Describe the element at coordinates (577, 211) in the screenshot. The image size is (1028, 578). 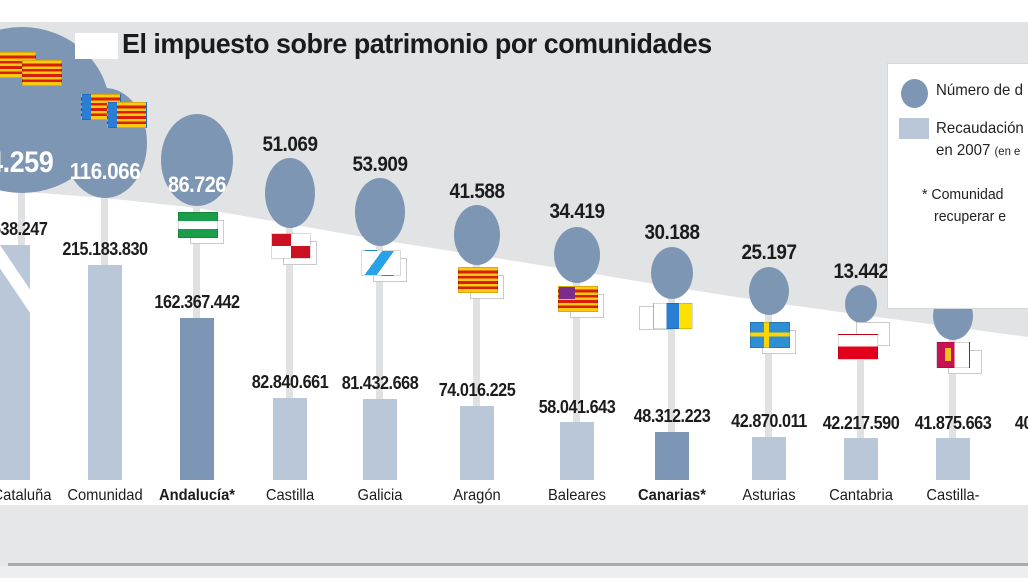
I see `declarants-value: 34.419` at that location.